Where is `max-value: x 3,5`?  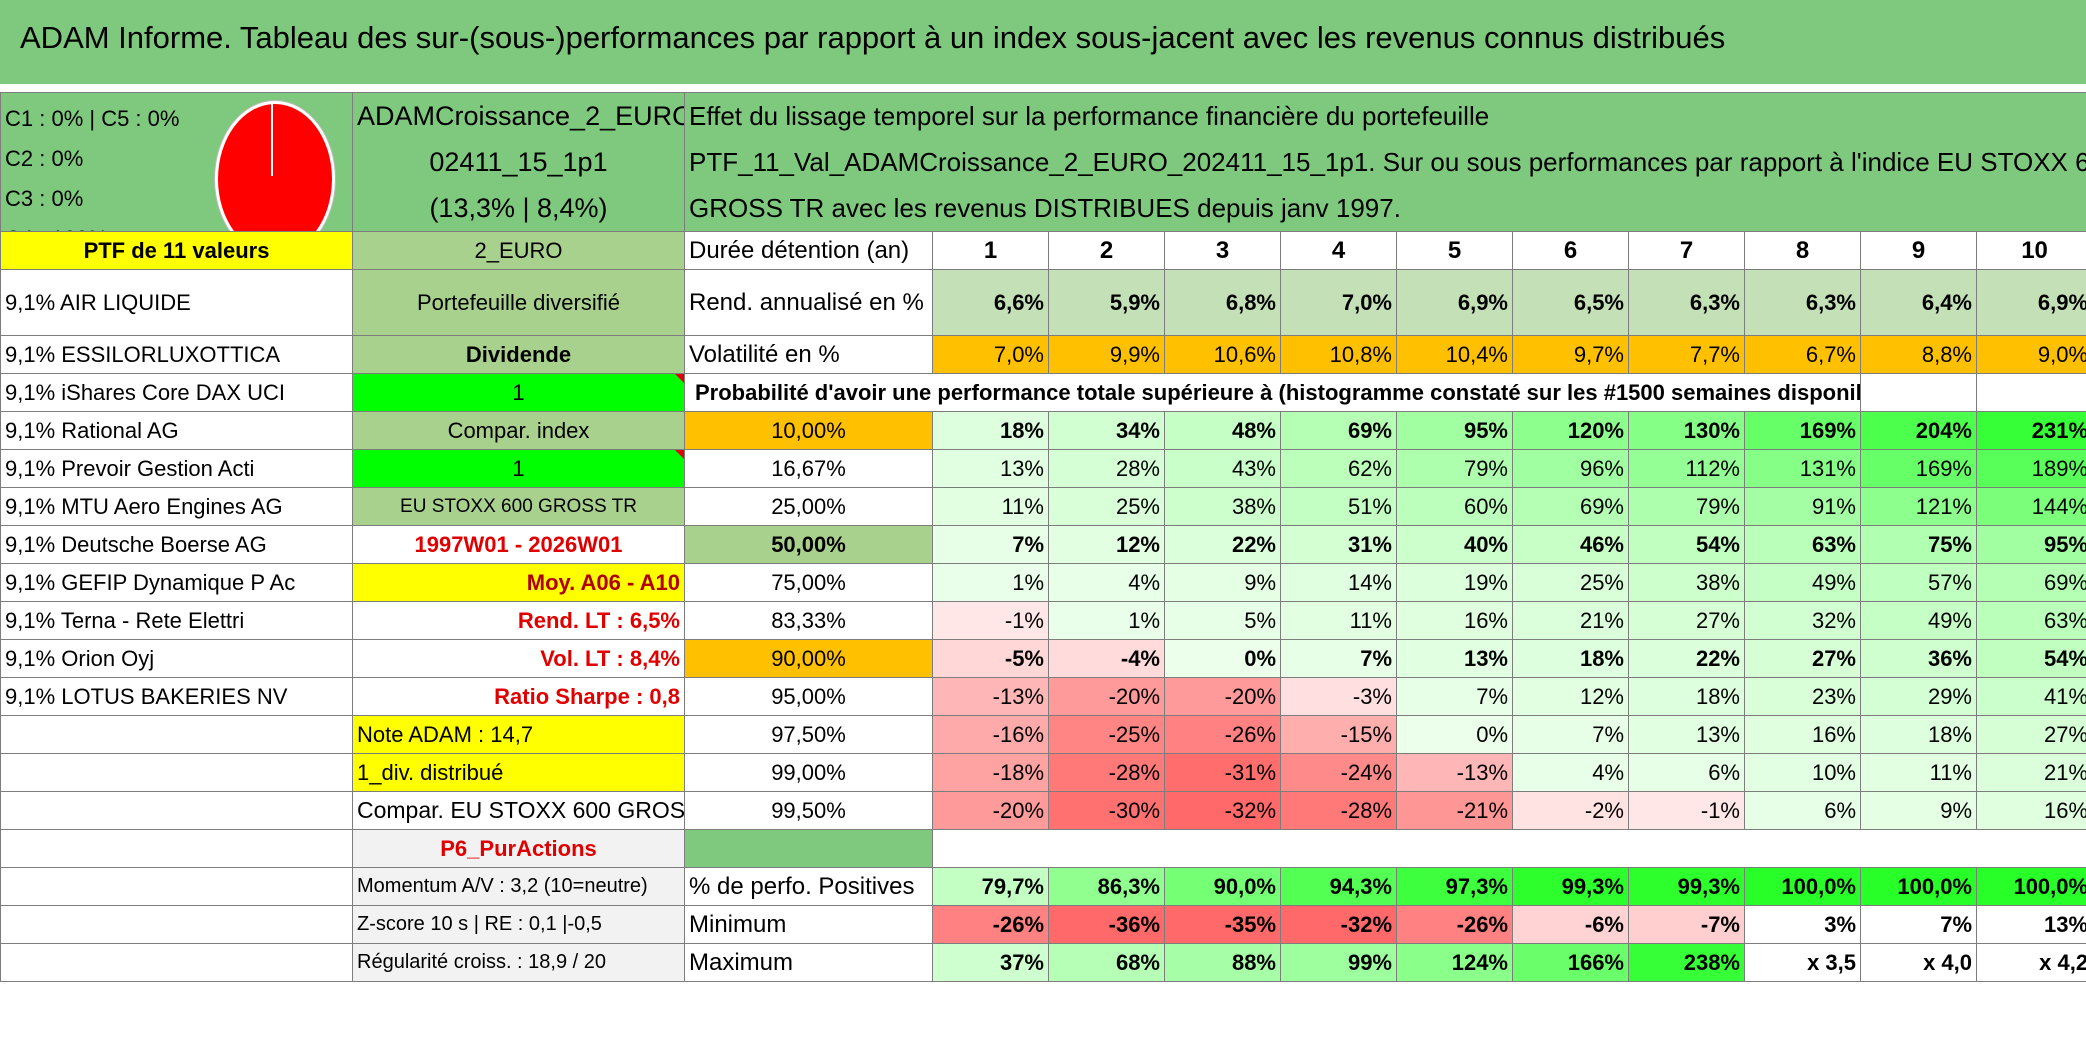 max-value: x 3,5 is located at coordinates (1802, 962).